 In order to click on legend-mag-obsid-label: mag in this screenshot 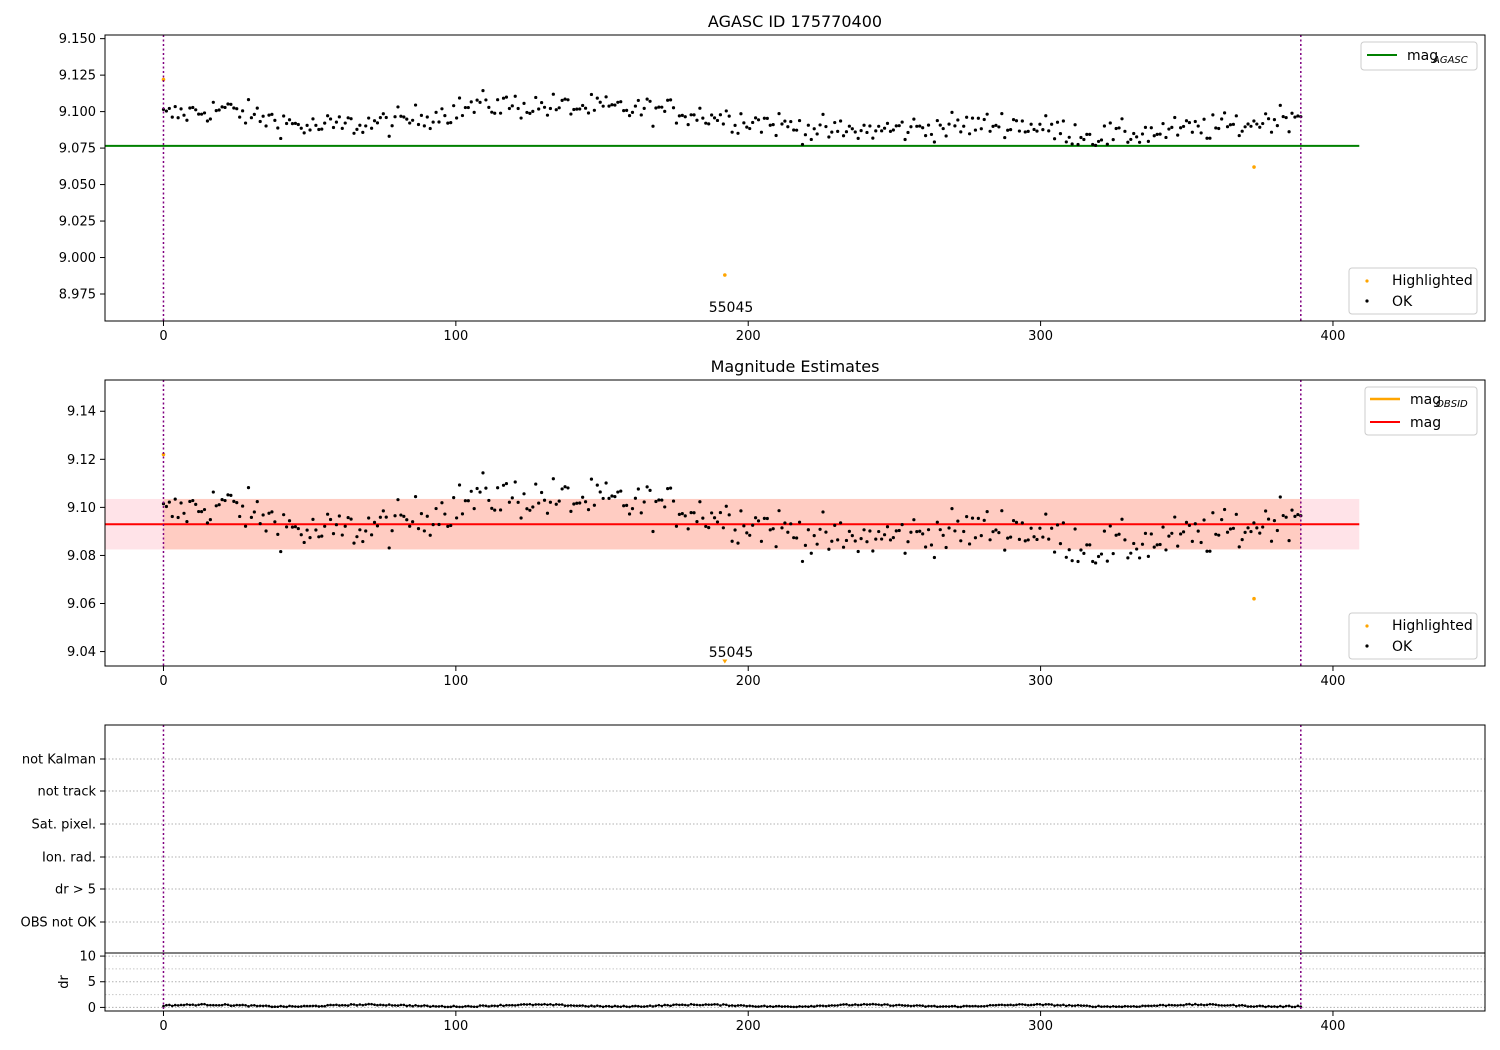, I will do `click(1425, 400)`.